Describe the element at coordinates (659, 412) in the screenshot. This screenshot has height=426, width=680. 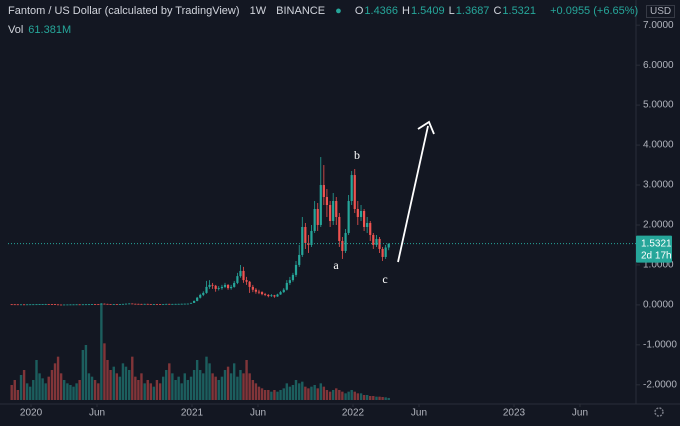
I see `settings-icon` at that location.